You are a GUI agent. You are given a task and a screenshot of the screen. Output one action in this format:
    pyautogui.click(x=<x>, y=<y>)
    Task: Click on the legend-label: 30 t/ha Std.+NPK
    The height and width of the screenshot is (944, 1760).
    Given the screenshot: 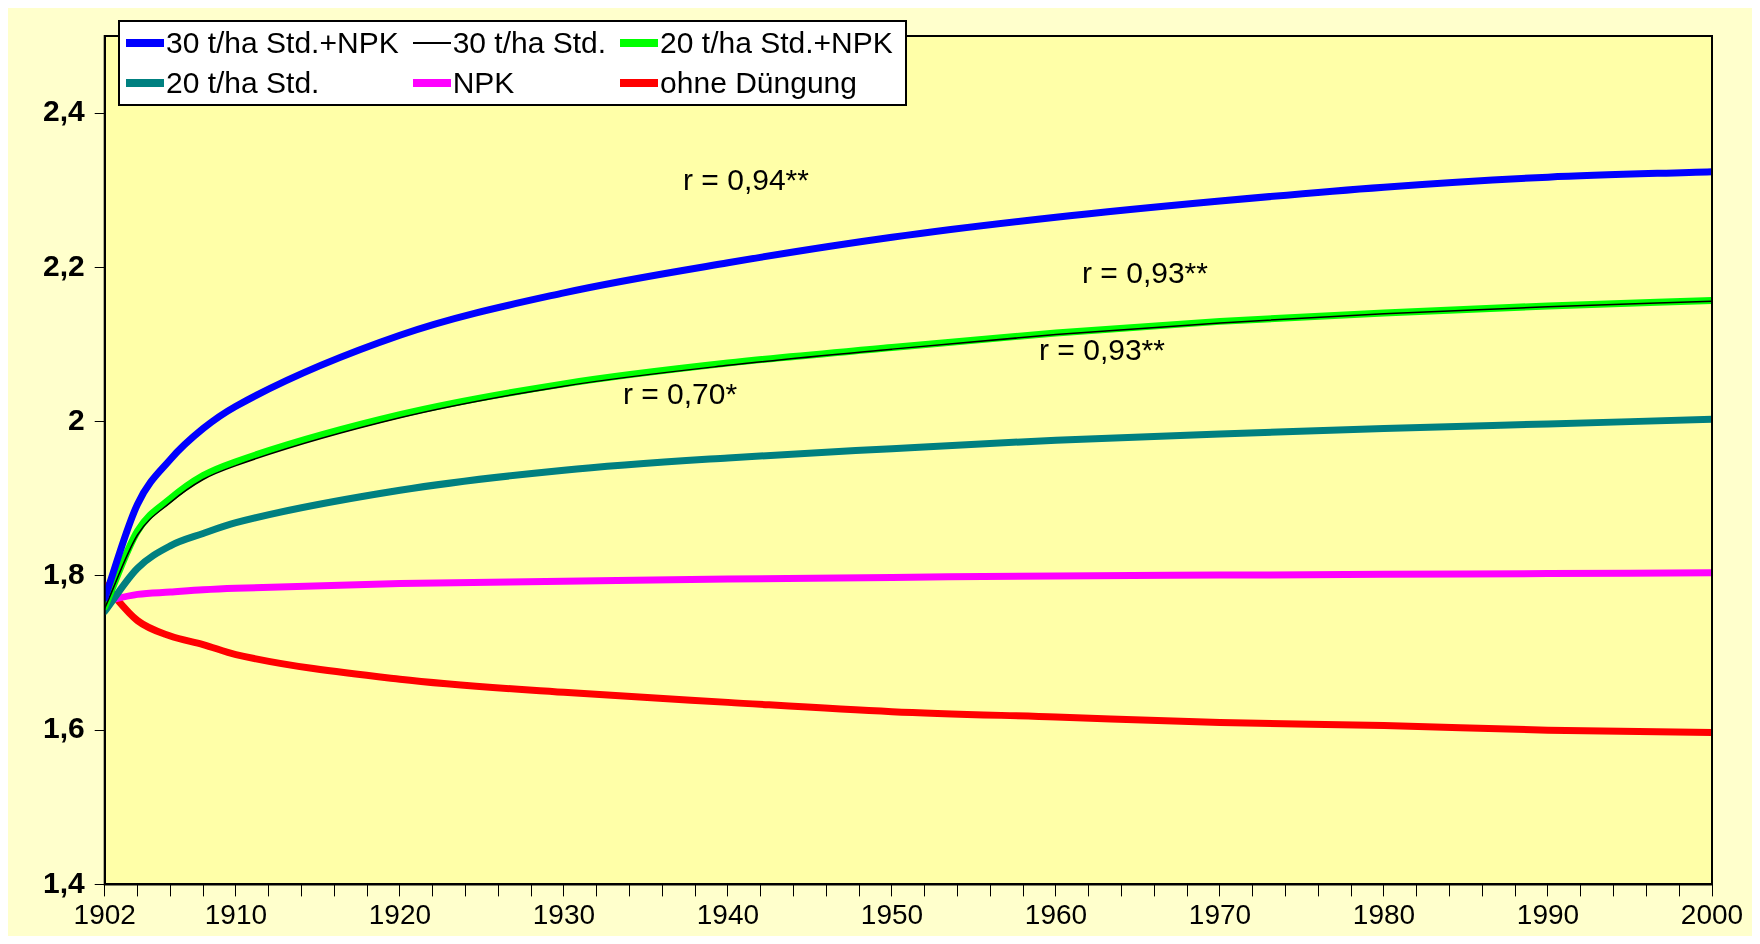 What is the action you would take?
    pyautogui.click(x=282, y=43)
    